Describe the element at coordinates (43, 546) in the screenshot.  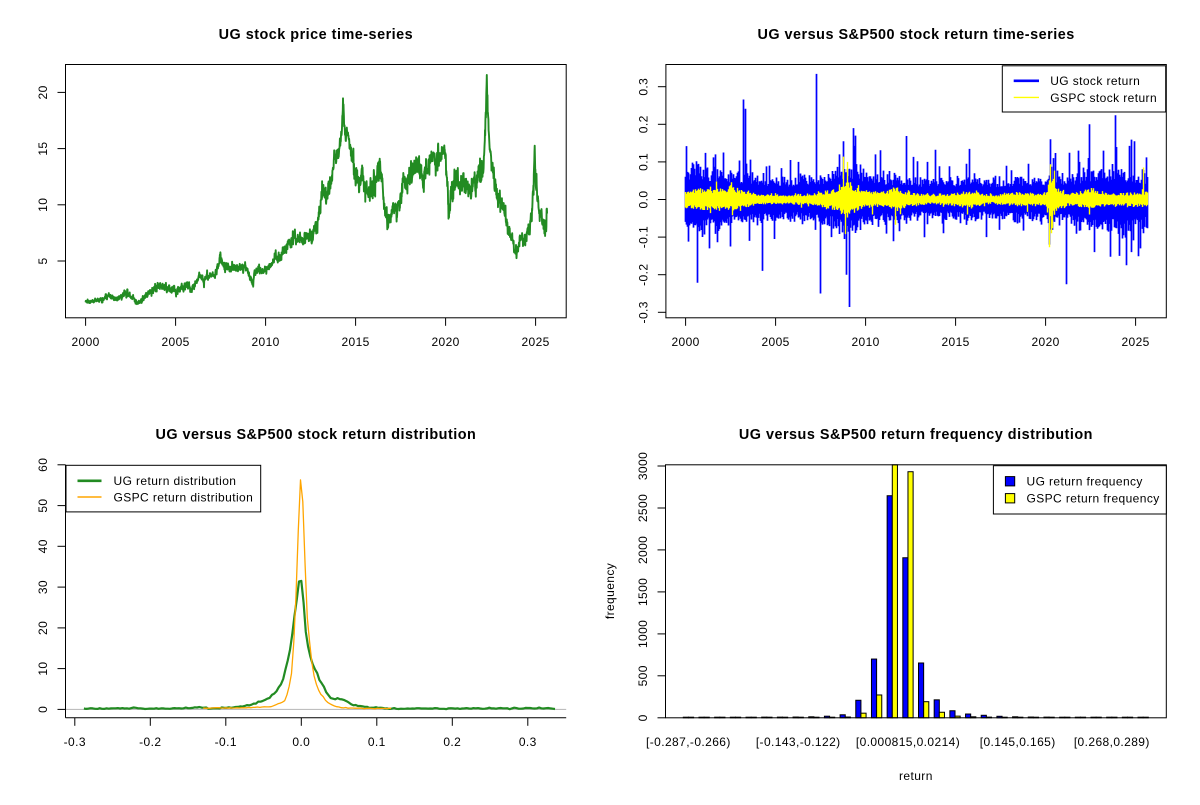
I see `svg-text: 40` at that location.